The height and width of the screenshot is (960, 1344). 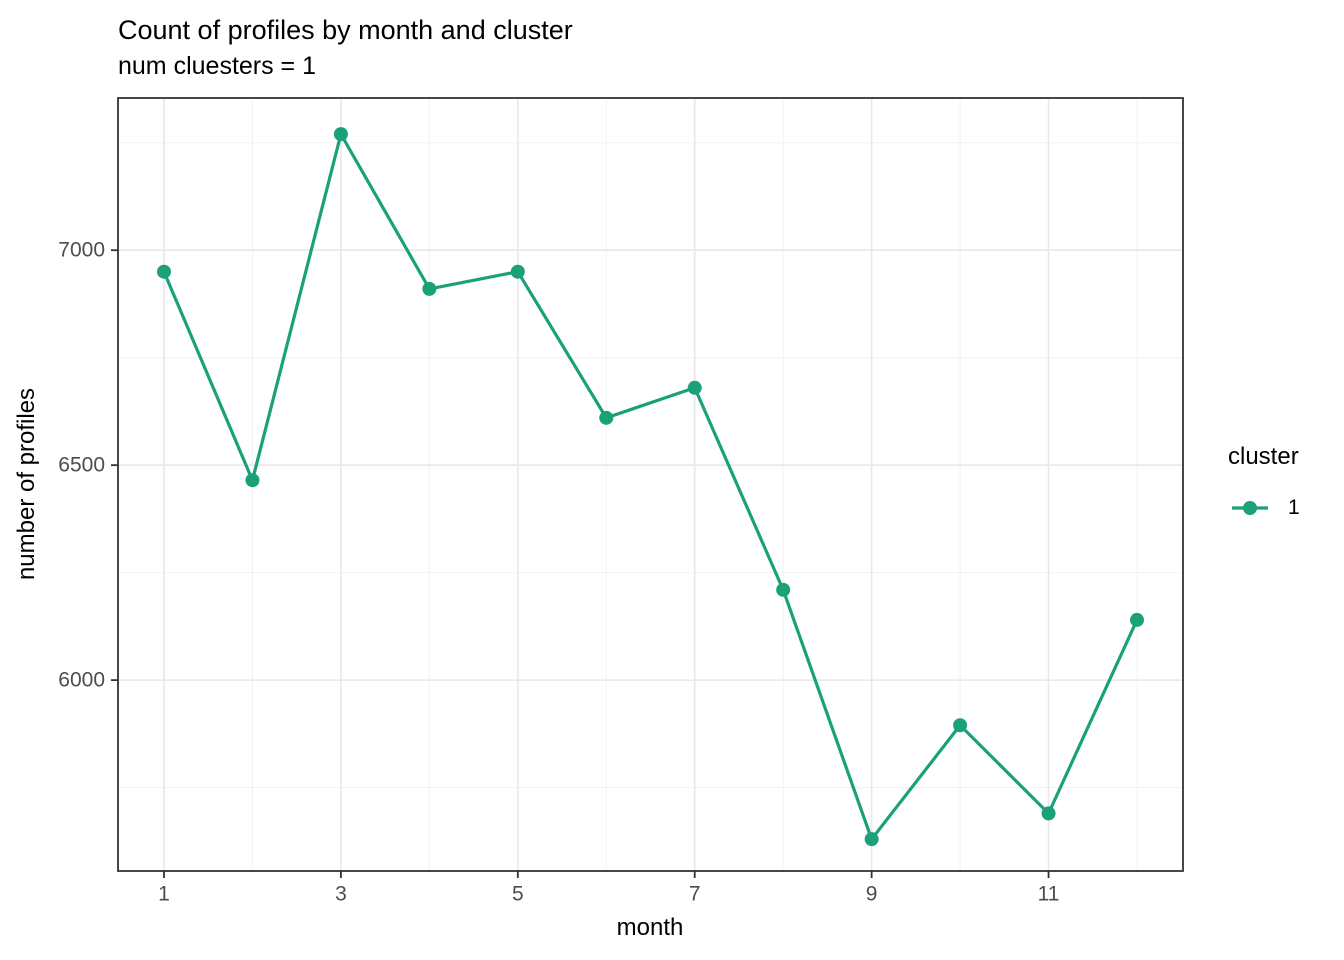 What do you see at coordinates (872, 894) in the screenshot?
I see `x-tick-label: 9` at bounding box center [872, 894].